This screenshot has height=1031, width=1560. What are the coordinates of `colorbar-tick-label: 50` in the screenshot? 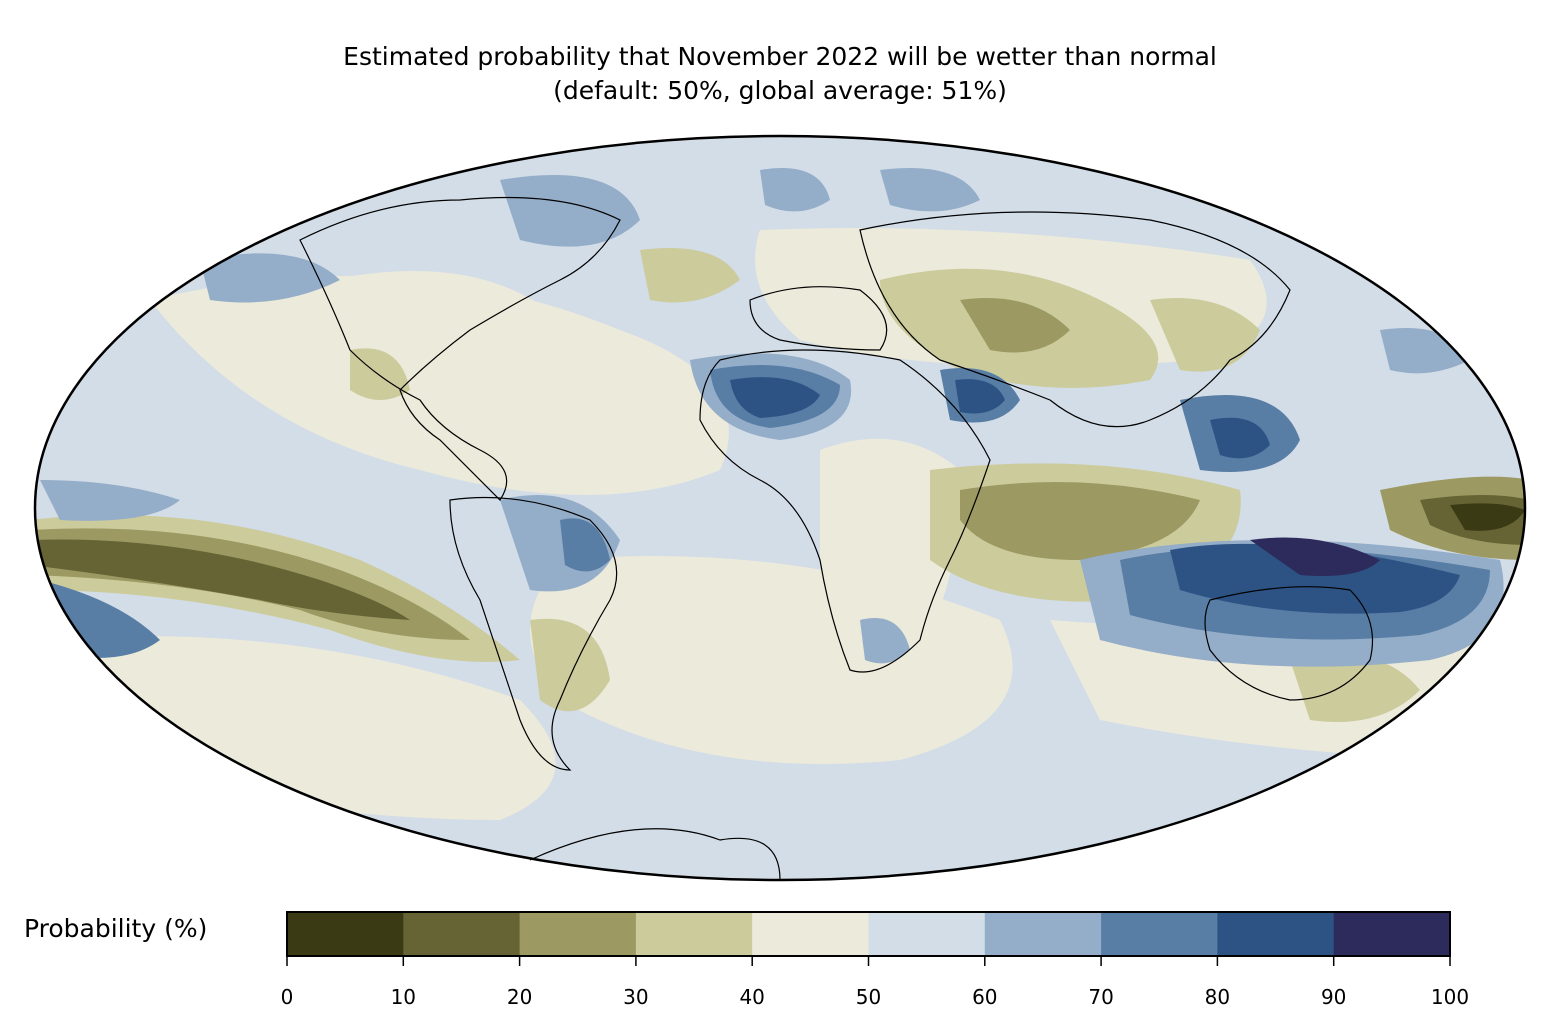 It's located at (868, 997).